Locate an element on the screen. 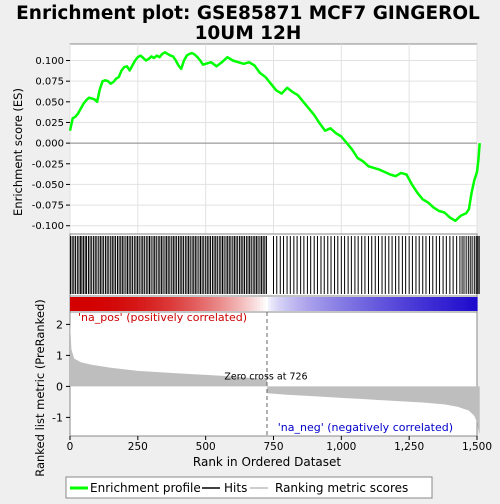 The height and width of the screenshot is (504, 500). hits-marks is located at coordinates (275, 265).